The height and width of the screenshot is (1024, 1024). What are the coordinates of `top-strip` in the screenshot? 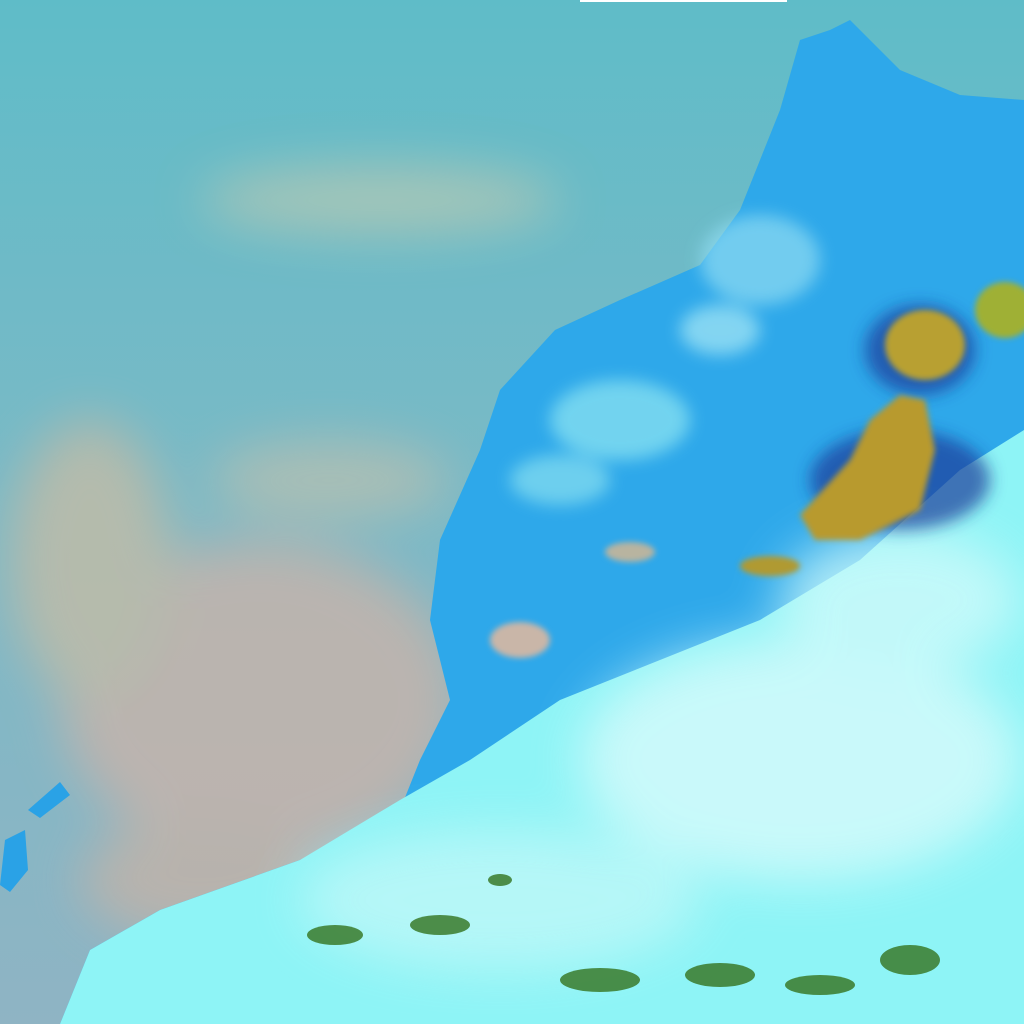 It's located at (683, 1).